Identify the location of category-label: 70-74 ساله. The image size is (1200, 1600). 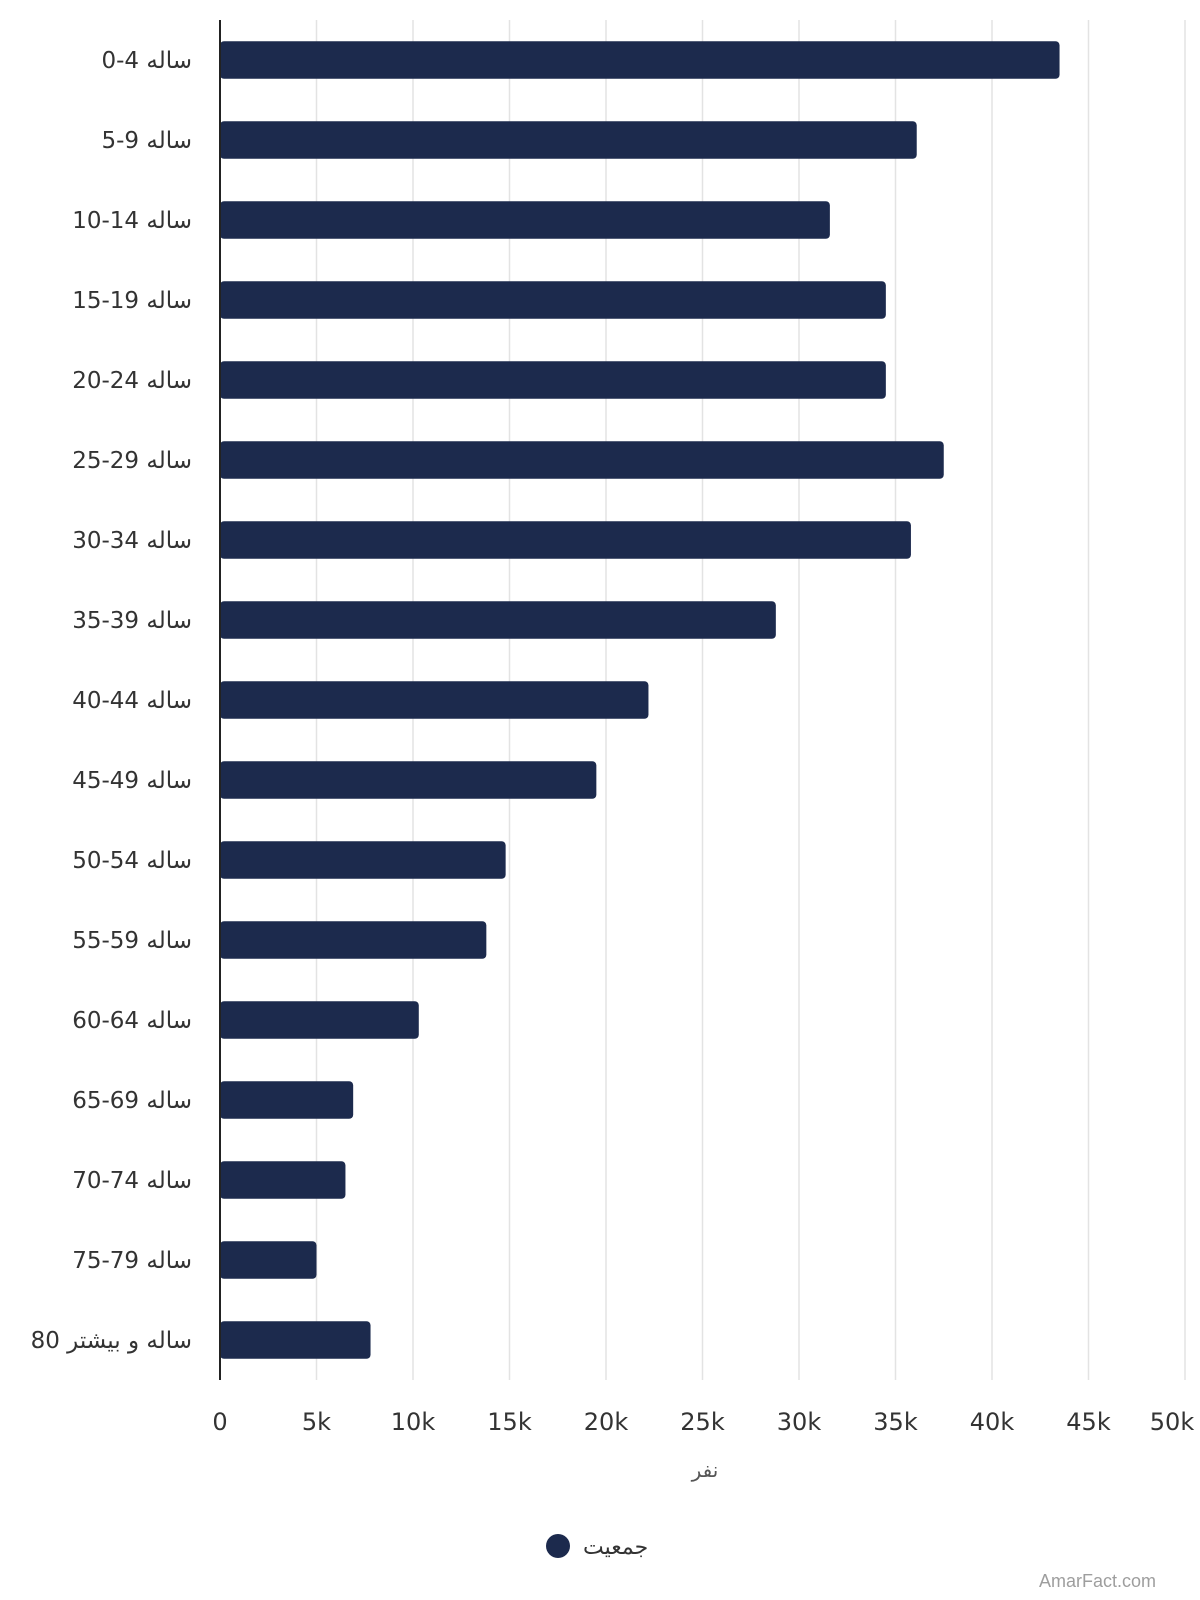
(132, 1181).